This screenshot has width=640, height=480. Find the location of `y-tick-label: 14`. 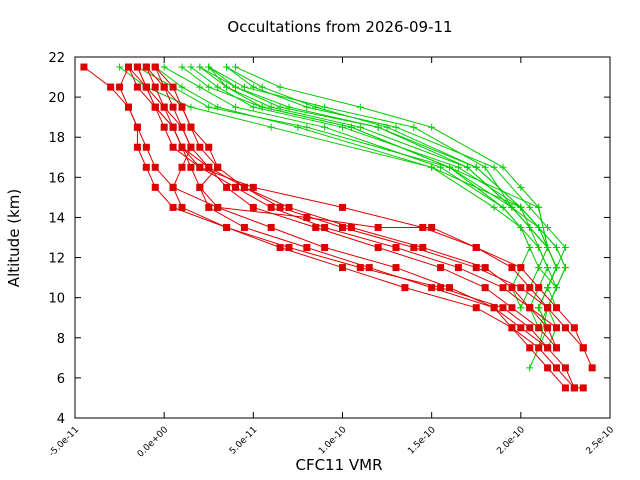

y-tick-label: 14 is located at coordinates (56, 218).